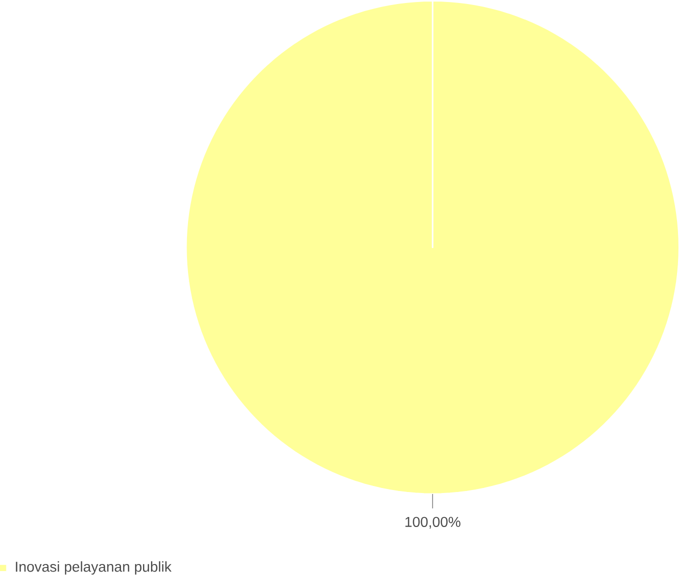 This screenshot has height=575, width=680. I want to click on data-label: 100,00%, so click(432, 523).